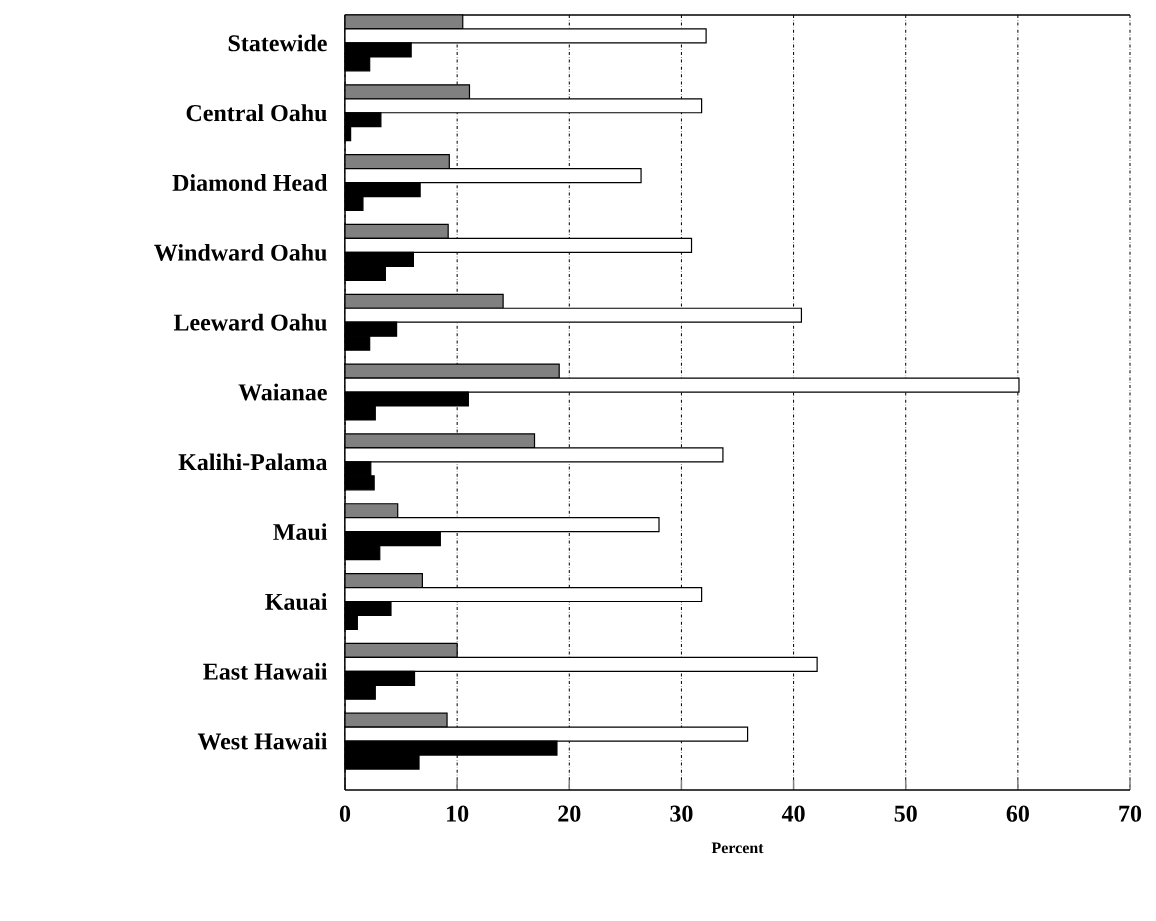  Describe the element at coordinates (262, 741) in the screenshot. I see `y-tick-label: West Hawaii` at that location.